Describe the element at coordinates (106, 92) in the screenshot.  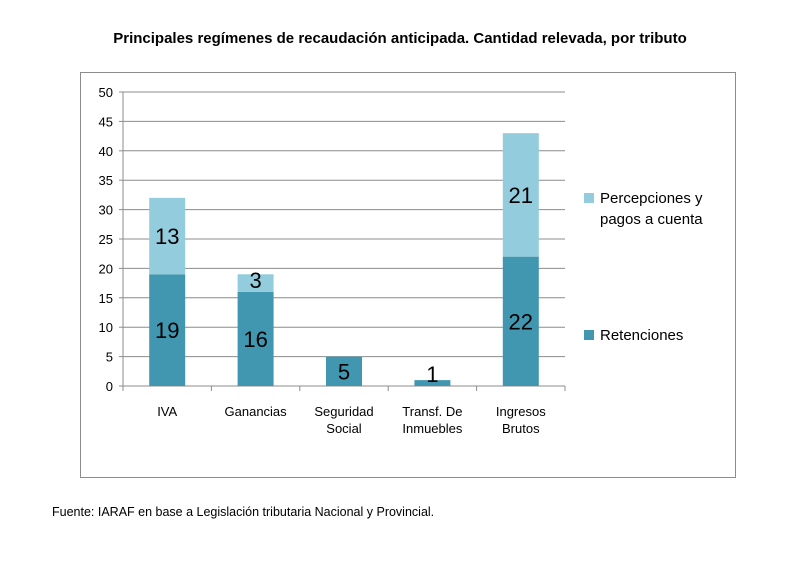
I see `y-tick-label: 50` at that location.